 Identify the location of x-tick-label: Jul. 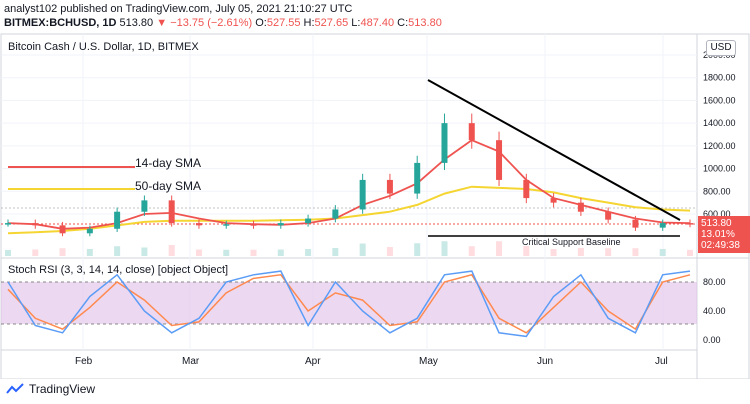
(661, 361).